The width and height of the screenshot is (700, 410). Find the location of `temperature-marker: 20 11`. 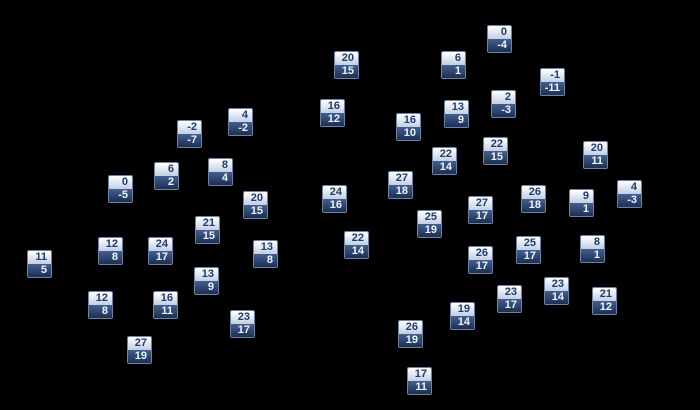

temperature-marker: 20 11 is located at coordinates (595, 155).